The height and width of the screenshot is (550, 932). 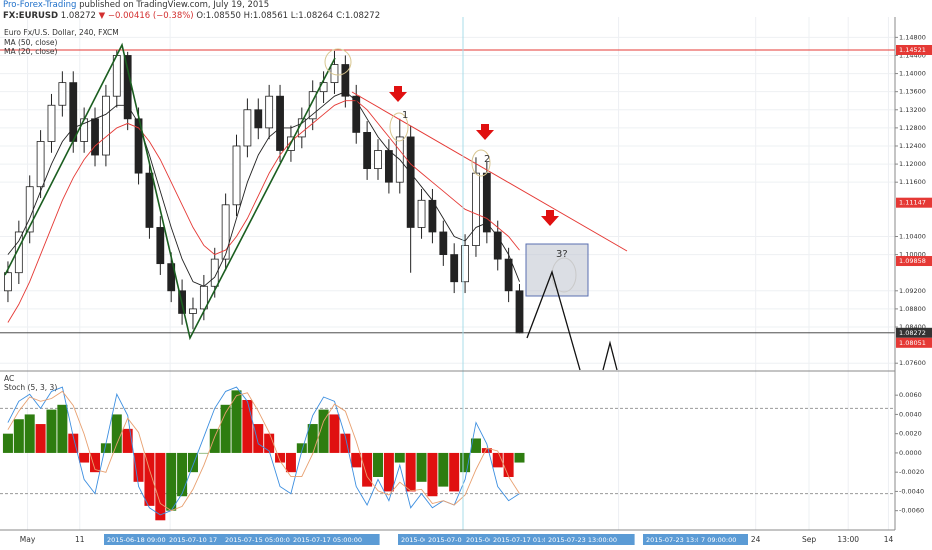 I want to click on last: 1.08272, so click(x=78, y=16).